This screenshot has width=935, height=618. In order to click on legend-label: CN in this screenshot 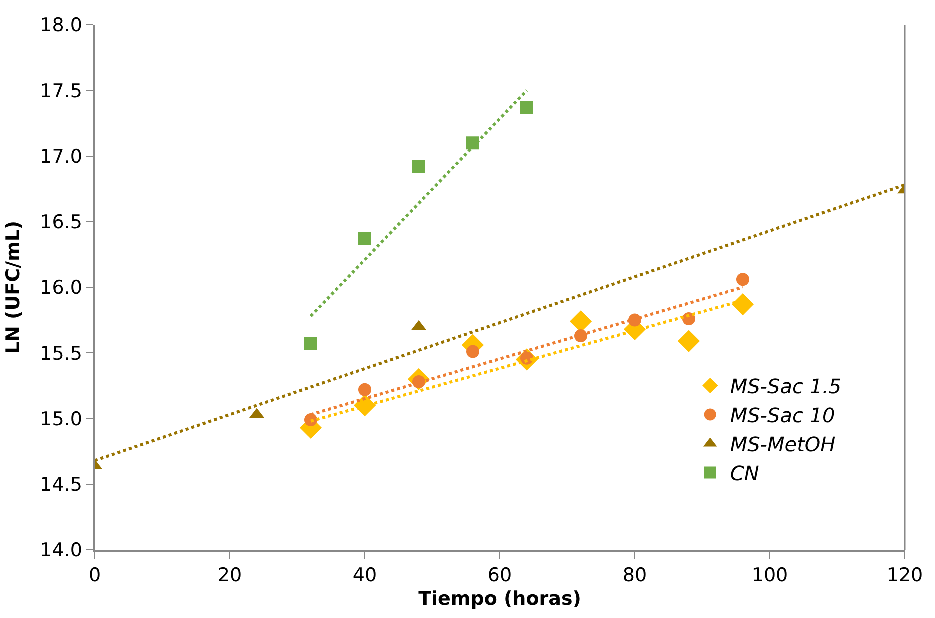, I will do `click(745, 474)`.